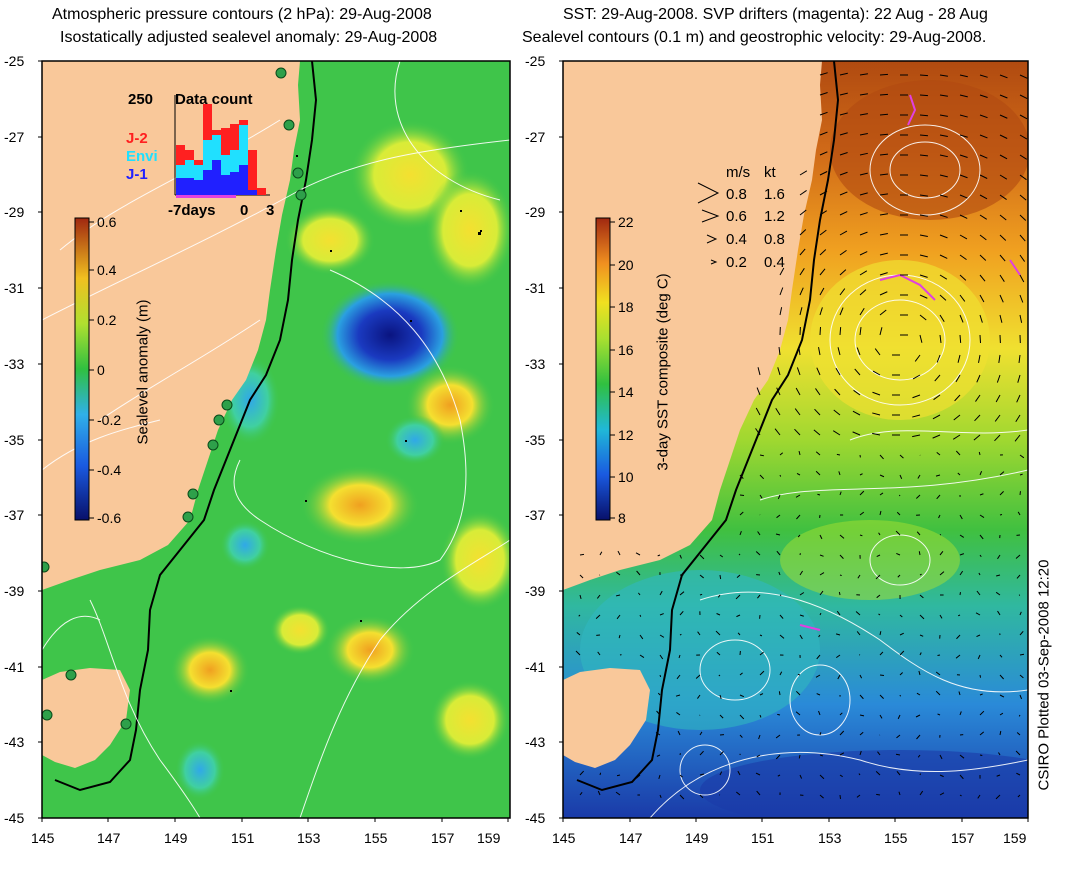 Image resolution: width=1081 pixels, height=871 pixels. What do you see at coordinates (14, 591) in the screenshot?
I see `left-y-tick: -39` at bounding box center [14, 591].